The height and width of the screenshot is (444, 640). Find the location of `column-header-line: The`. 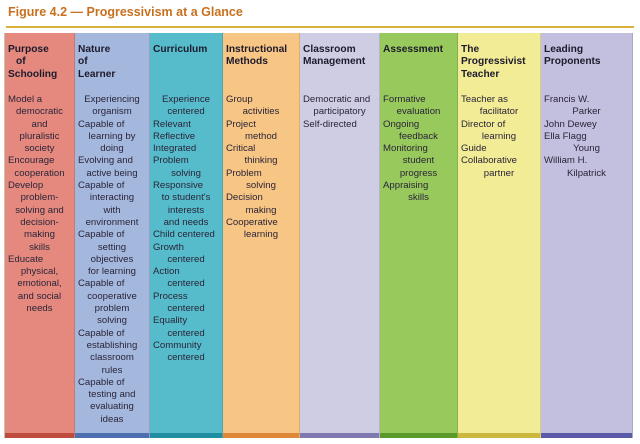

column-header-line: The is located at coordinates (470, 49).